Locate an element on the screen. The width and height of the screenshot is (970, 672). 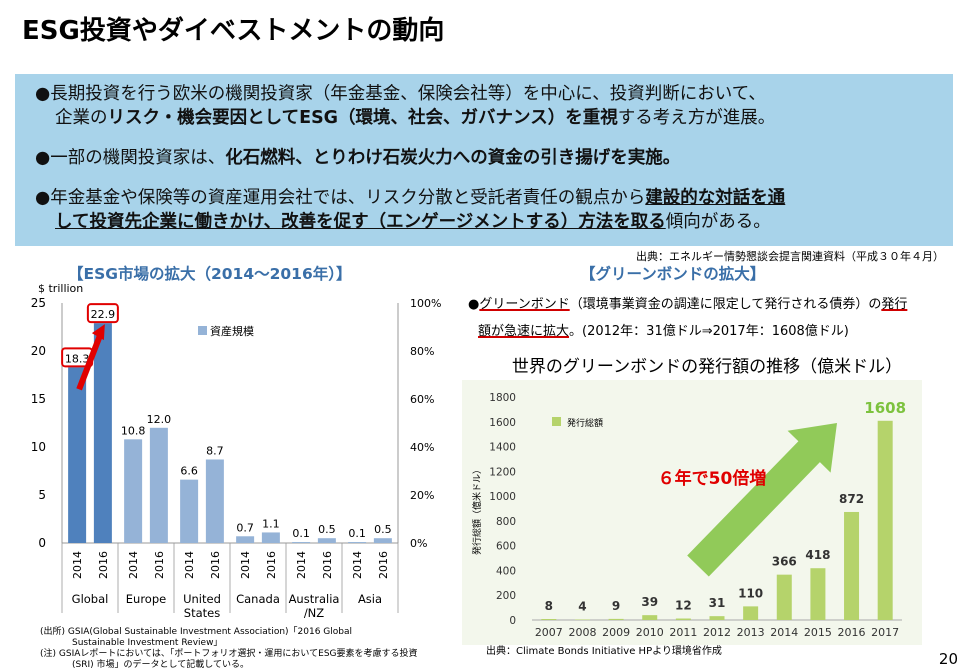
growth-arrow is located at coordinates (762, 500).